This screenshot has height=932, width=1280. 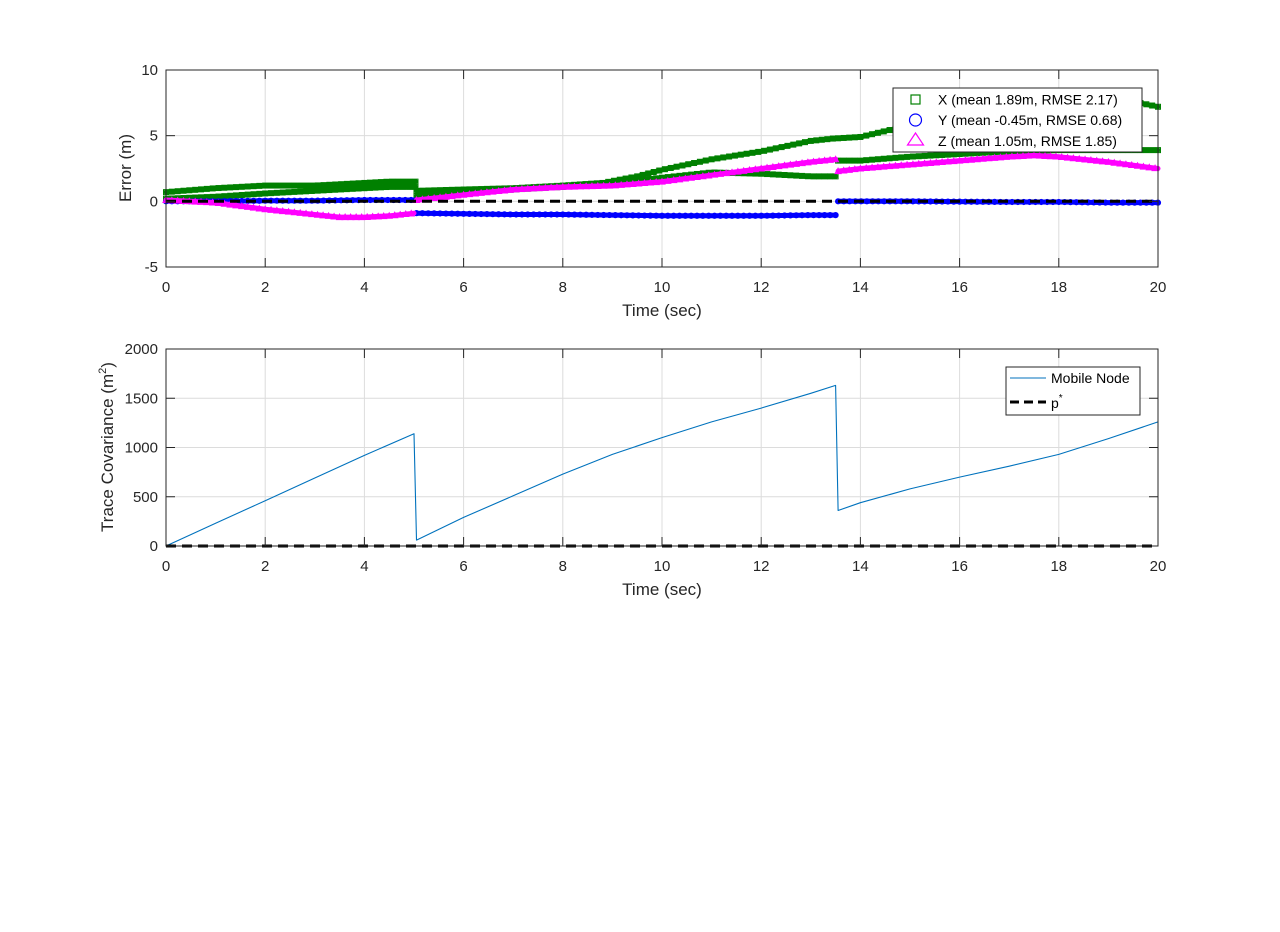 What do you see at coordinates (141, 398) in the screenshot?
I see `covariance-ytick-label: 1500` at bounding box center [141, 398].